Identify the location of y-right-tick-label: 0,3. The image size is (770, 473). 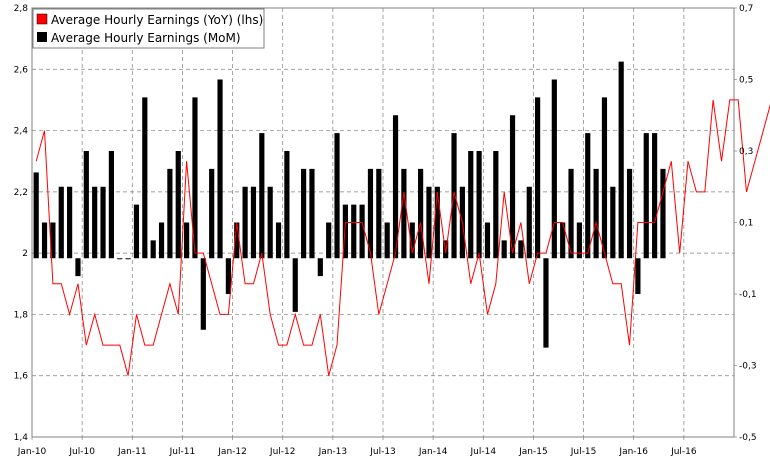
(746, 152).